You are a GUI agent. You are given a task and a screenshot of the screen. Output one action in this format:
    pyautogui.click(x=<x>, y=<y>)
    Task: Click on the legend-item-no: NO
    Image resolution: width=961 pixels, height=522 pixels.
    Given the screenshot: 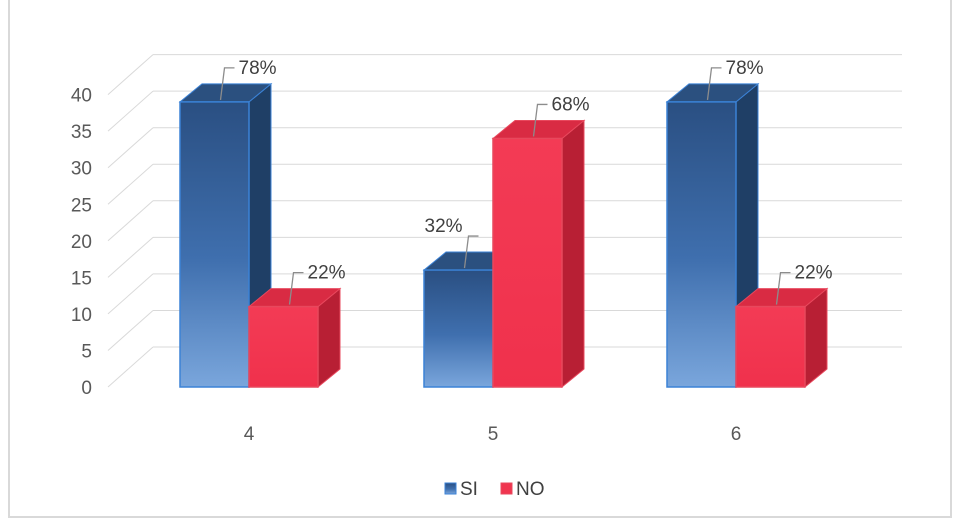 What is the action you would take?
    pyautogui.click(x=522, y=489)
    